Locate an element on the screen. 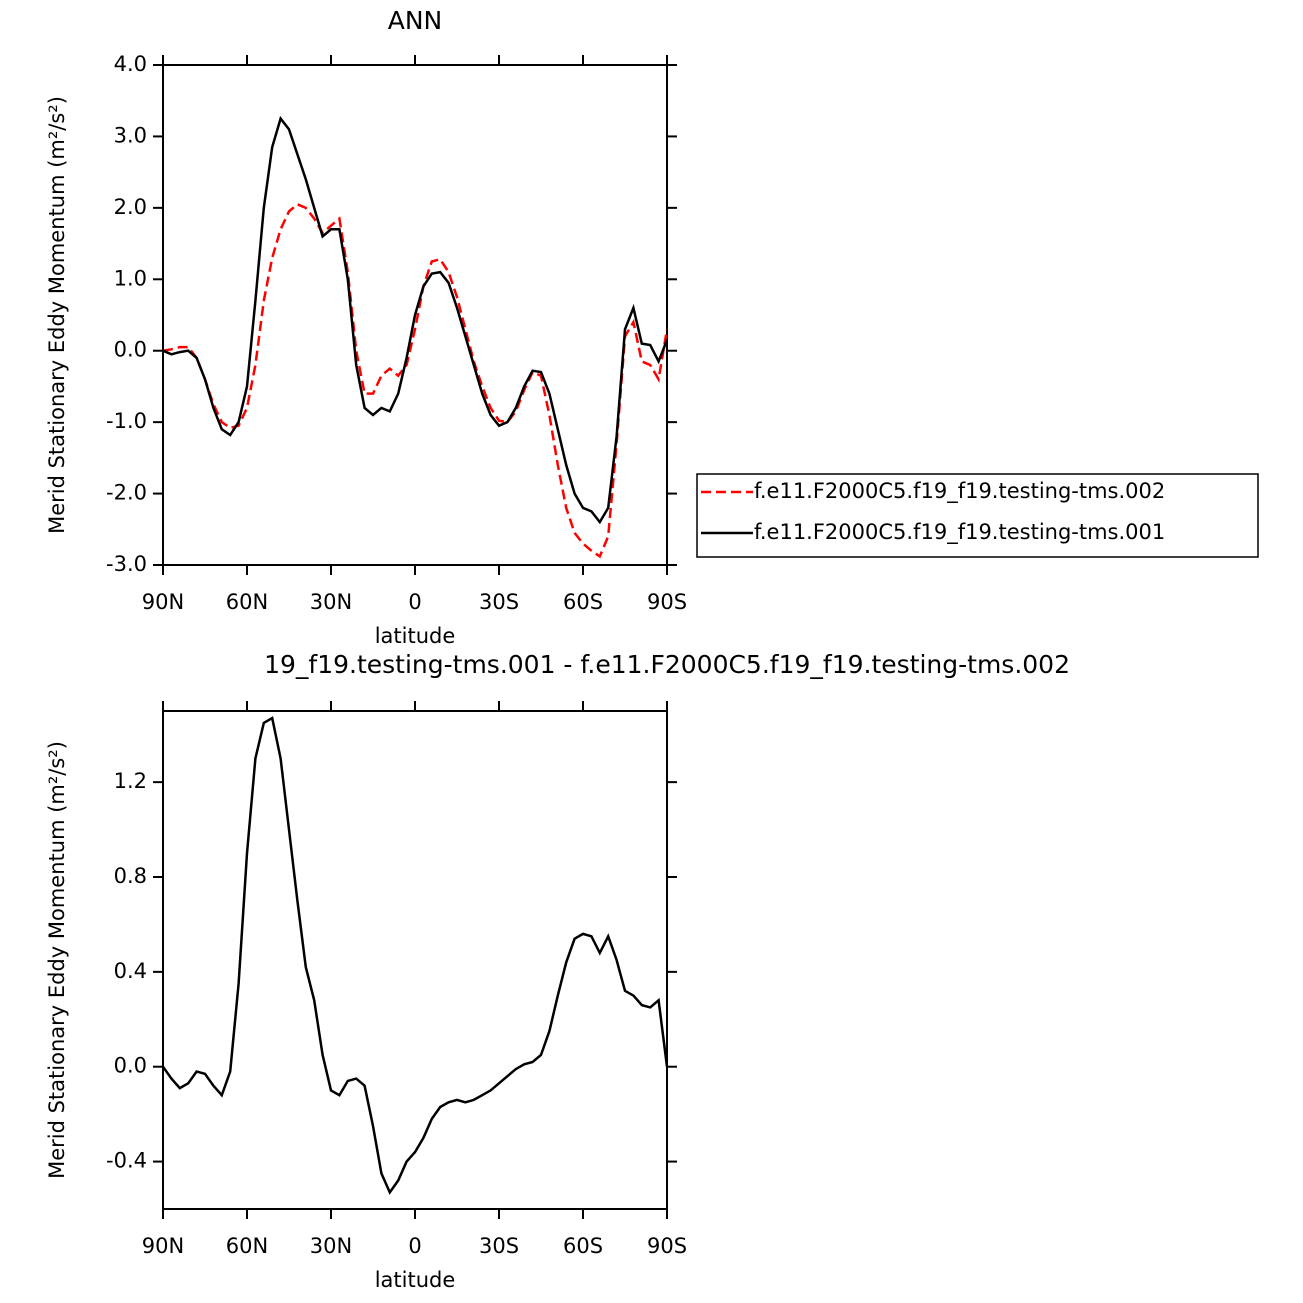  y-tick-label: 2.0 is located at coordinates (130, 207).